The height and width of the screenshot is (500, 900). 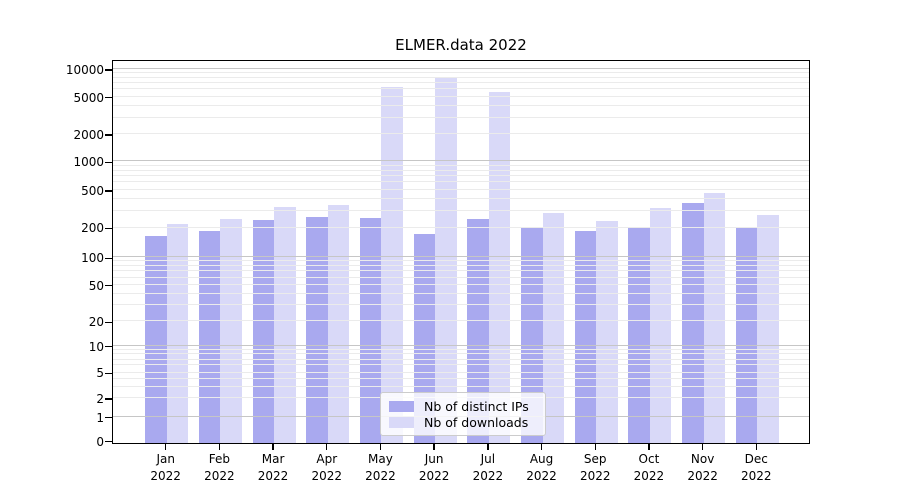 I want to click on x-tick-month: Mar, so click(x=273, y=459).